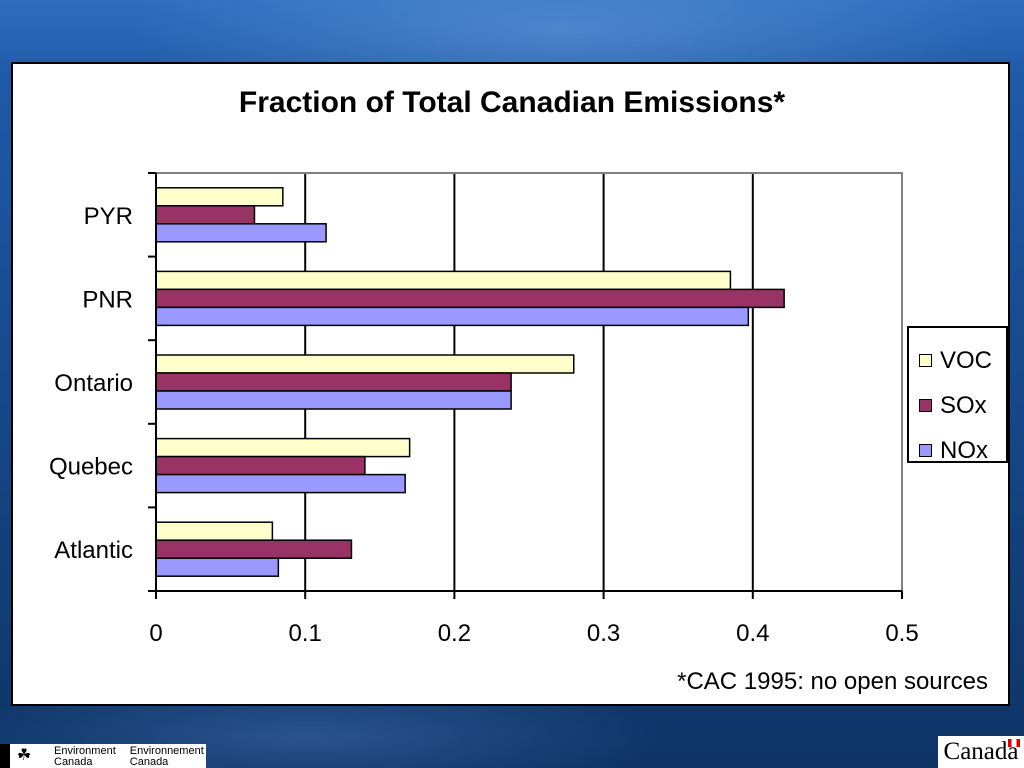 This screenshot has width=1024, height=768. Describe the element at coordinates (91, 467) in the screenshot. I see `category-label: Quebec` at that location.